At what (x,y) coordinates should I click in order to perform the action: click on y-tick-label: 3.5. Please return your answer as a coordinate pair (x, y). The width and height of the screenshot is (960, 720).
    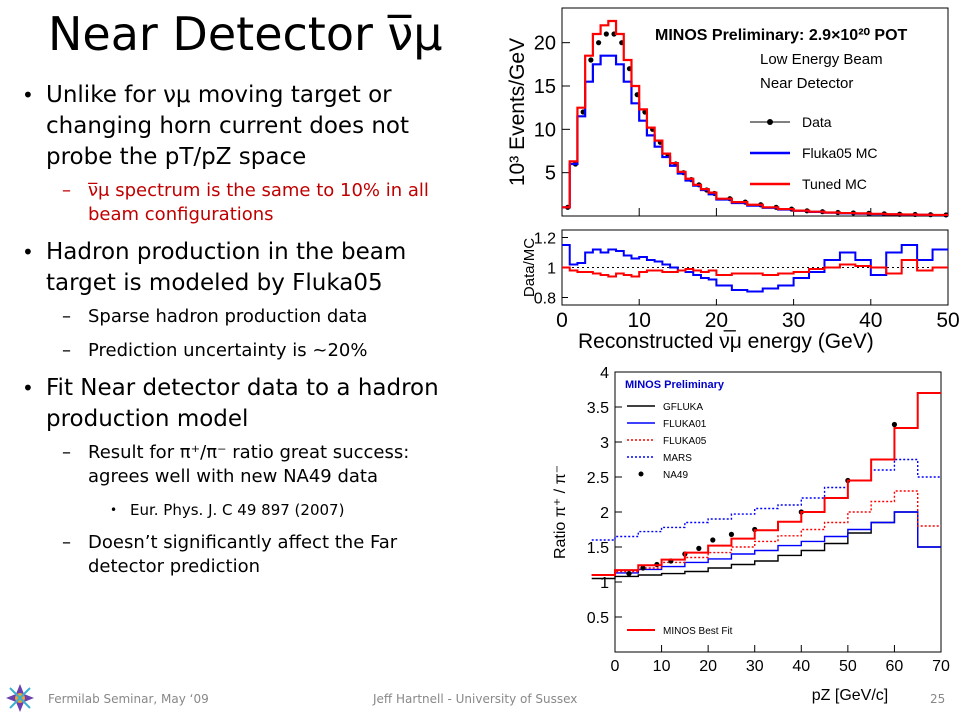
    Looking at the image, I should click on (598, 408).